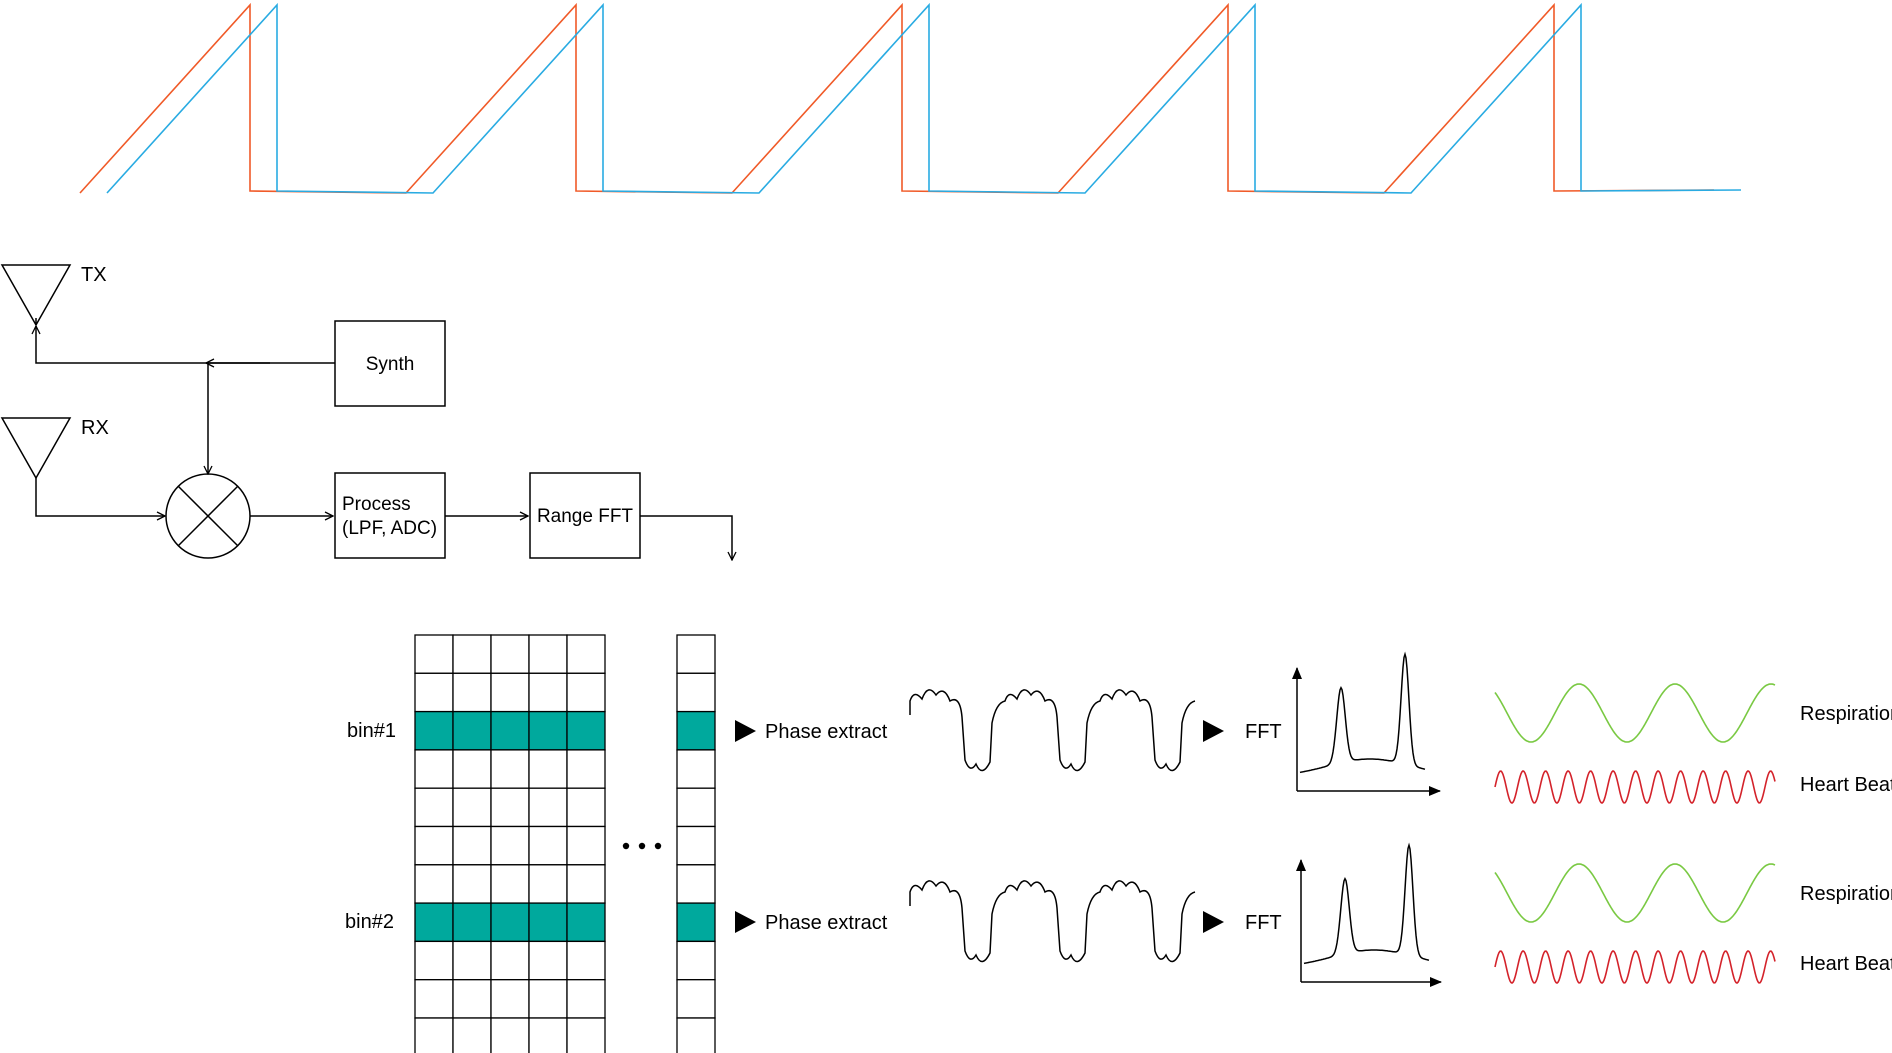 The image size is (1892, 1053). What do you see at coordinates (390, 364) in the screenshot?
I see `synth-label: Synth` at bounding box center [390, 364].